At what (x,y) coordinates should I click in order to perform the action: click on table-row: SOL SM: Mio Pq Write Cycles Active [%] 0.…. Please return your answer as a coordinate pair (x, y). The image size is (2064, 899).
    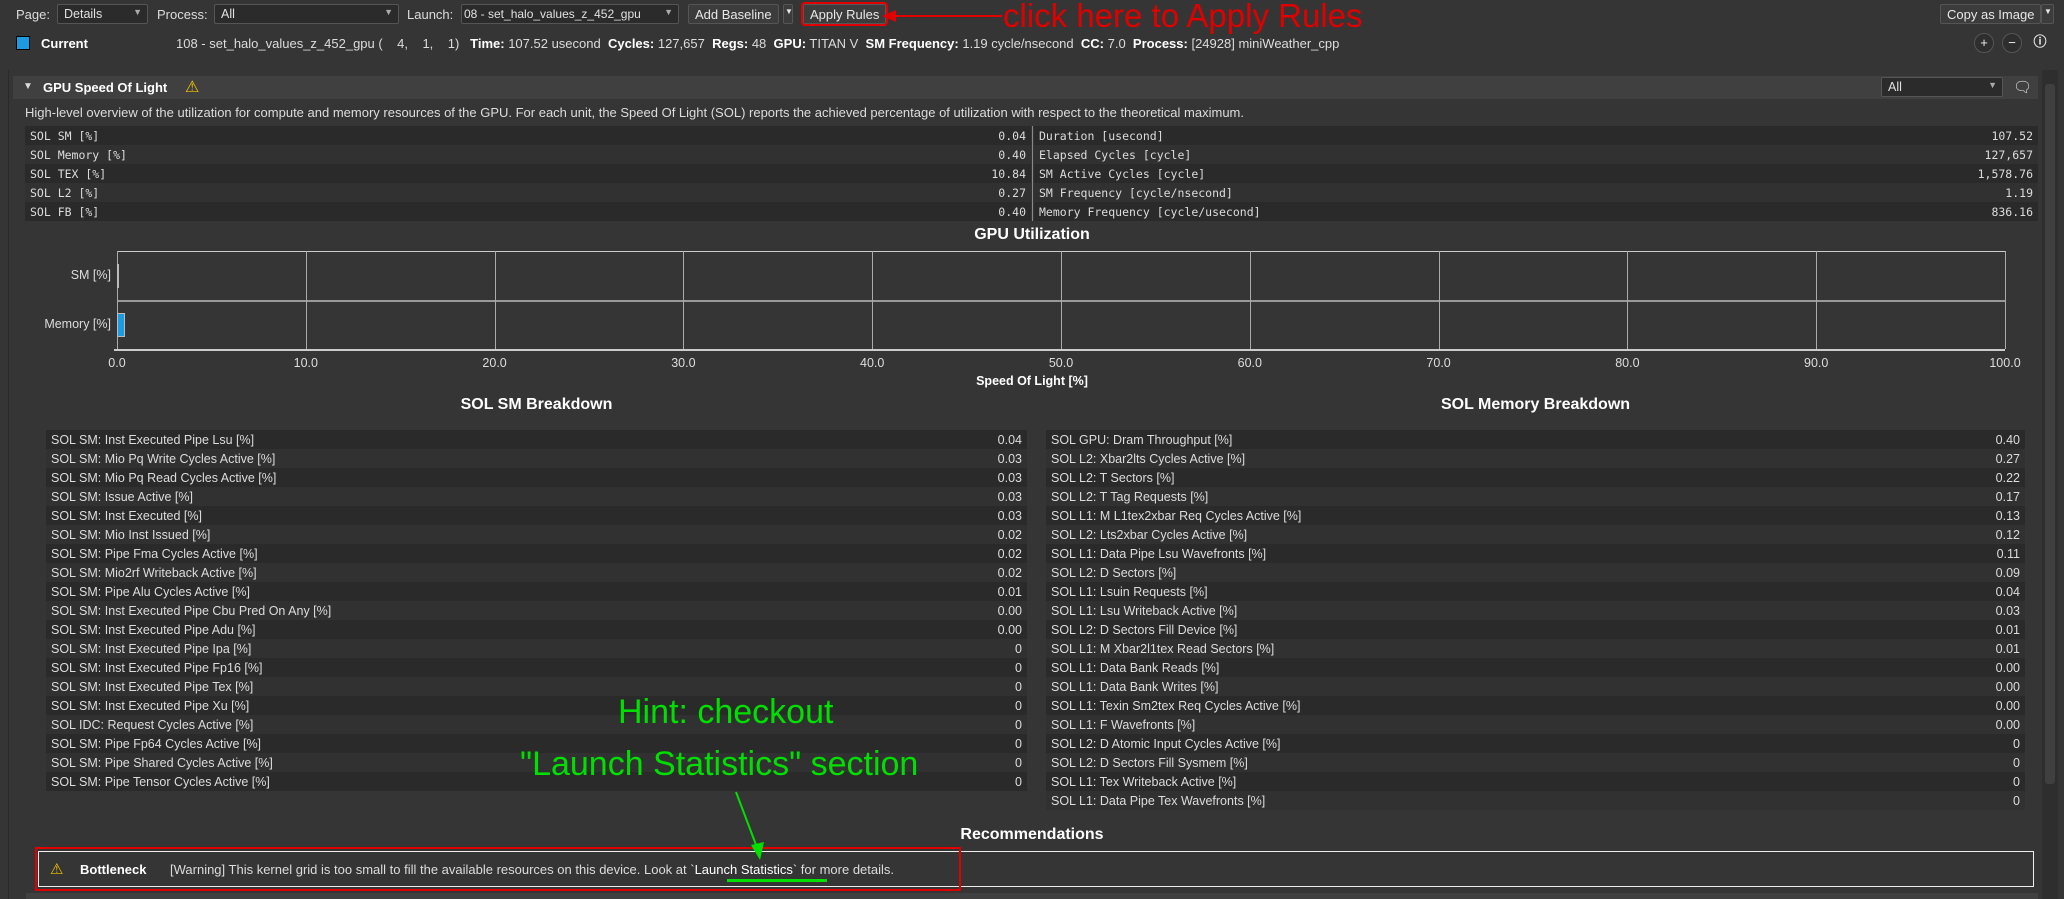
    Looking at the image, I should click on (536, 458).